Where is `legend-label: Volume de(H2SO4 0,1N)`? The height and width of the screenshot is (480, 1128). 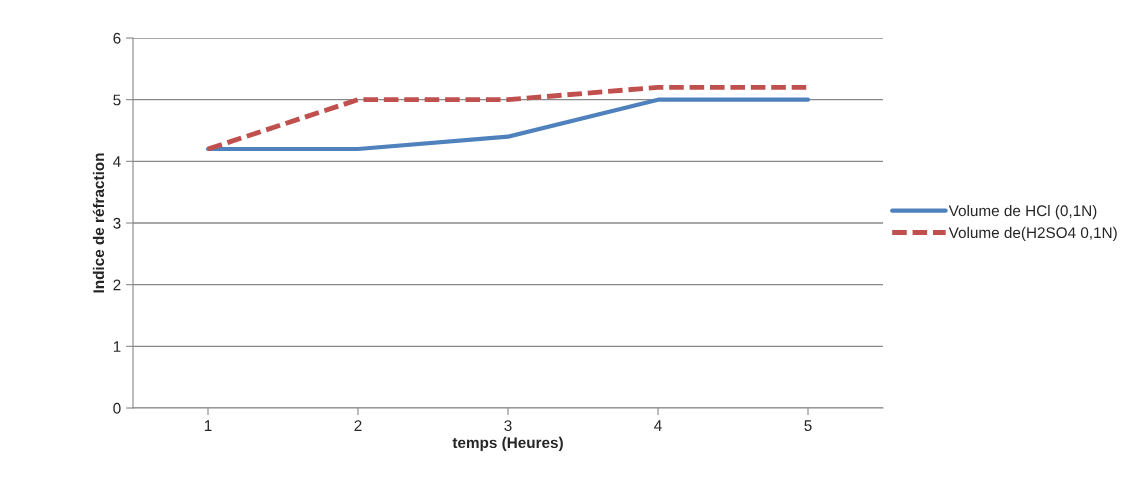 legend-label: Volume de(H2SO4 0,1N) is located at coordinates (1032, 234).